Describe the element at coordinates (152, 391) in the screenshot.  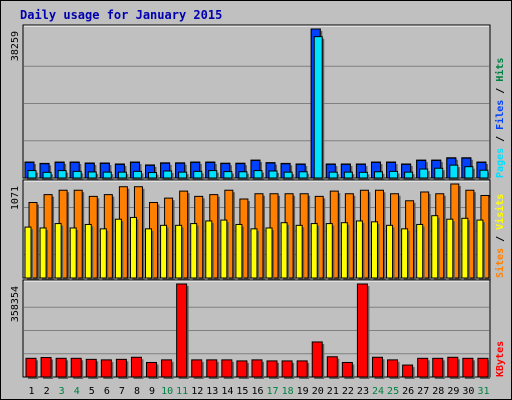
I see `x-tick-label: 9` at that location.